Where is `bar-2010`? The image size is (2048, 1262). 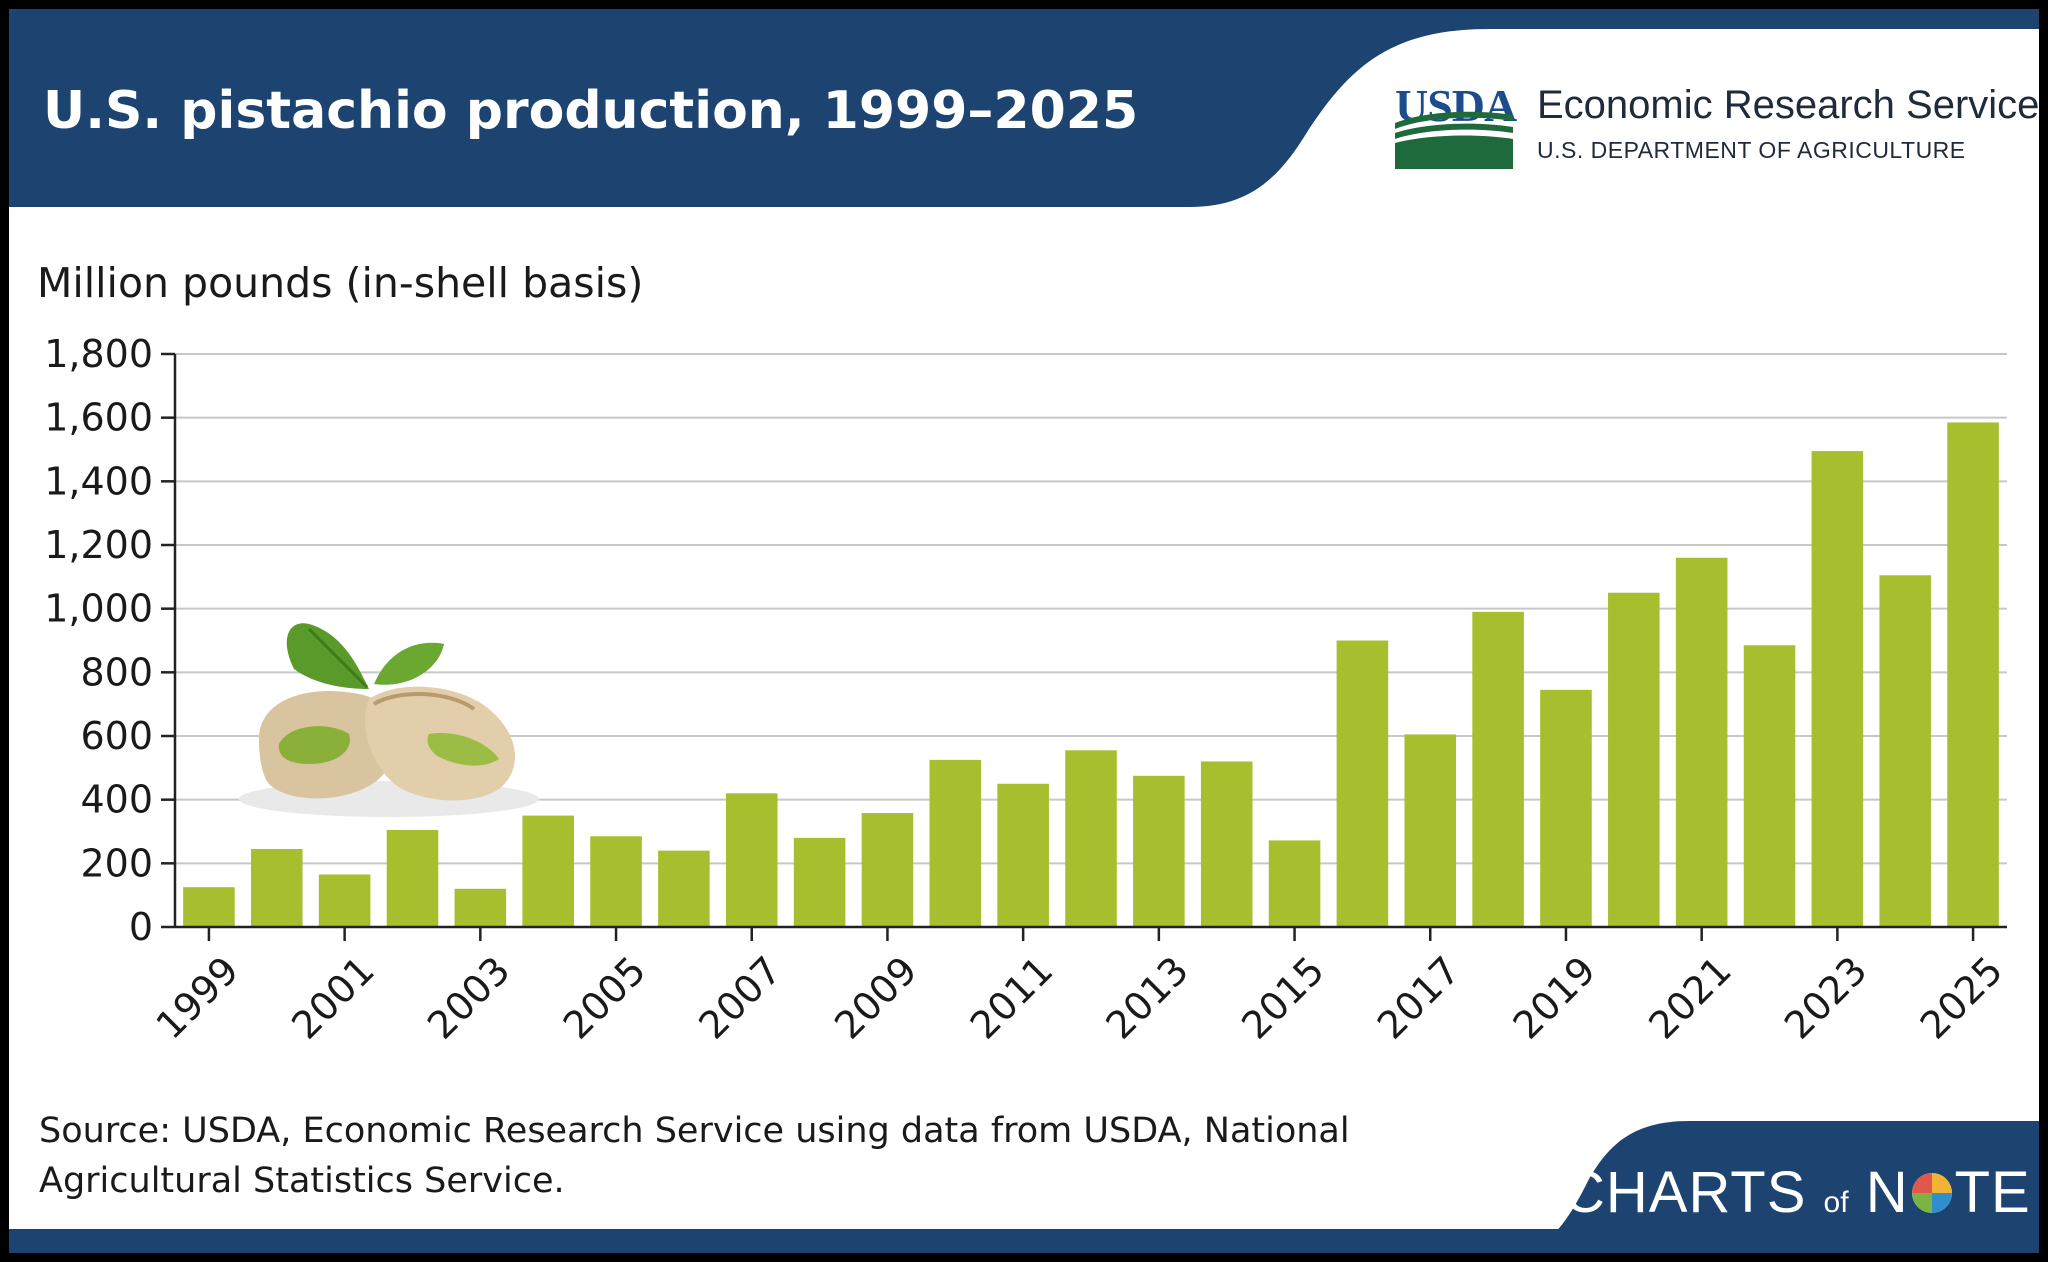
bar-2010 is located at coordinates (955, 843).